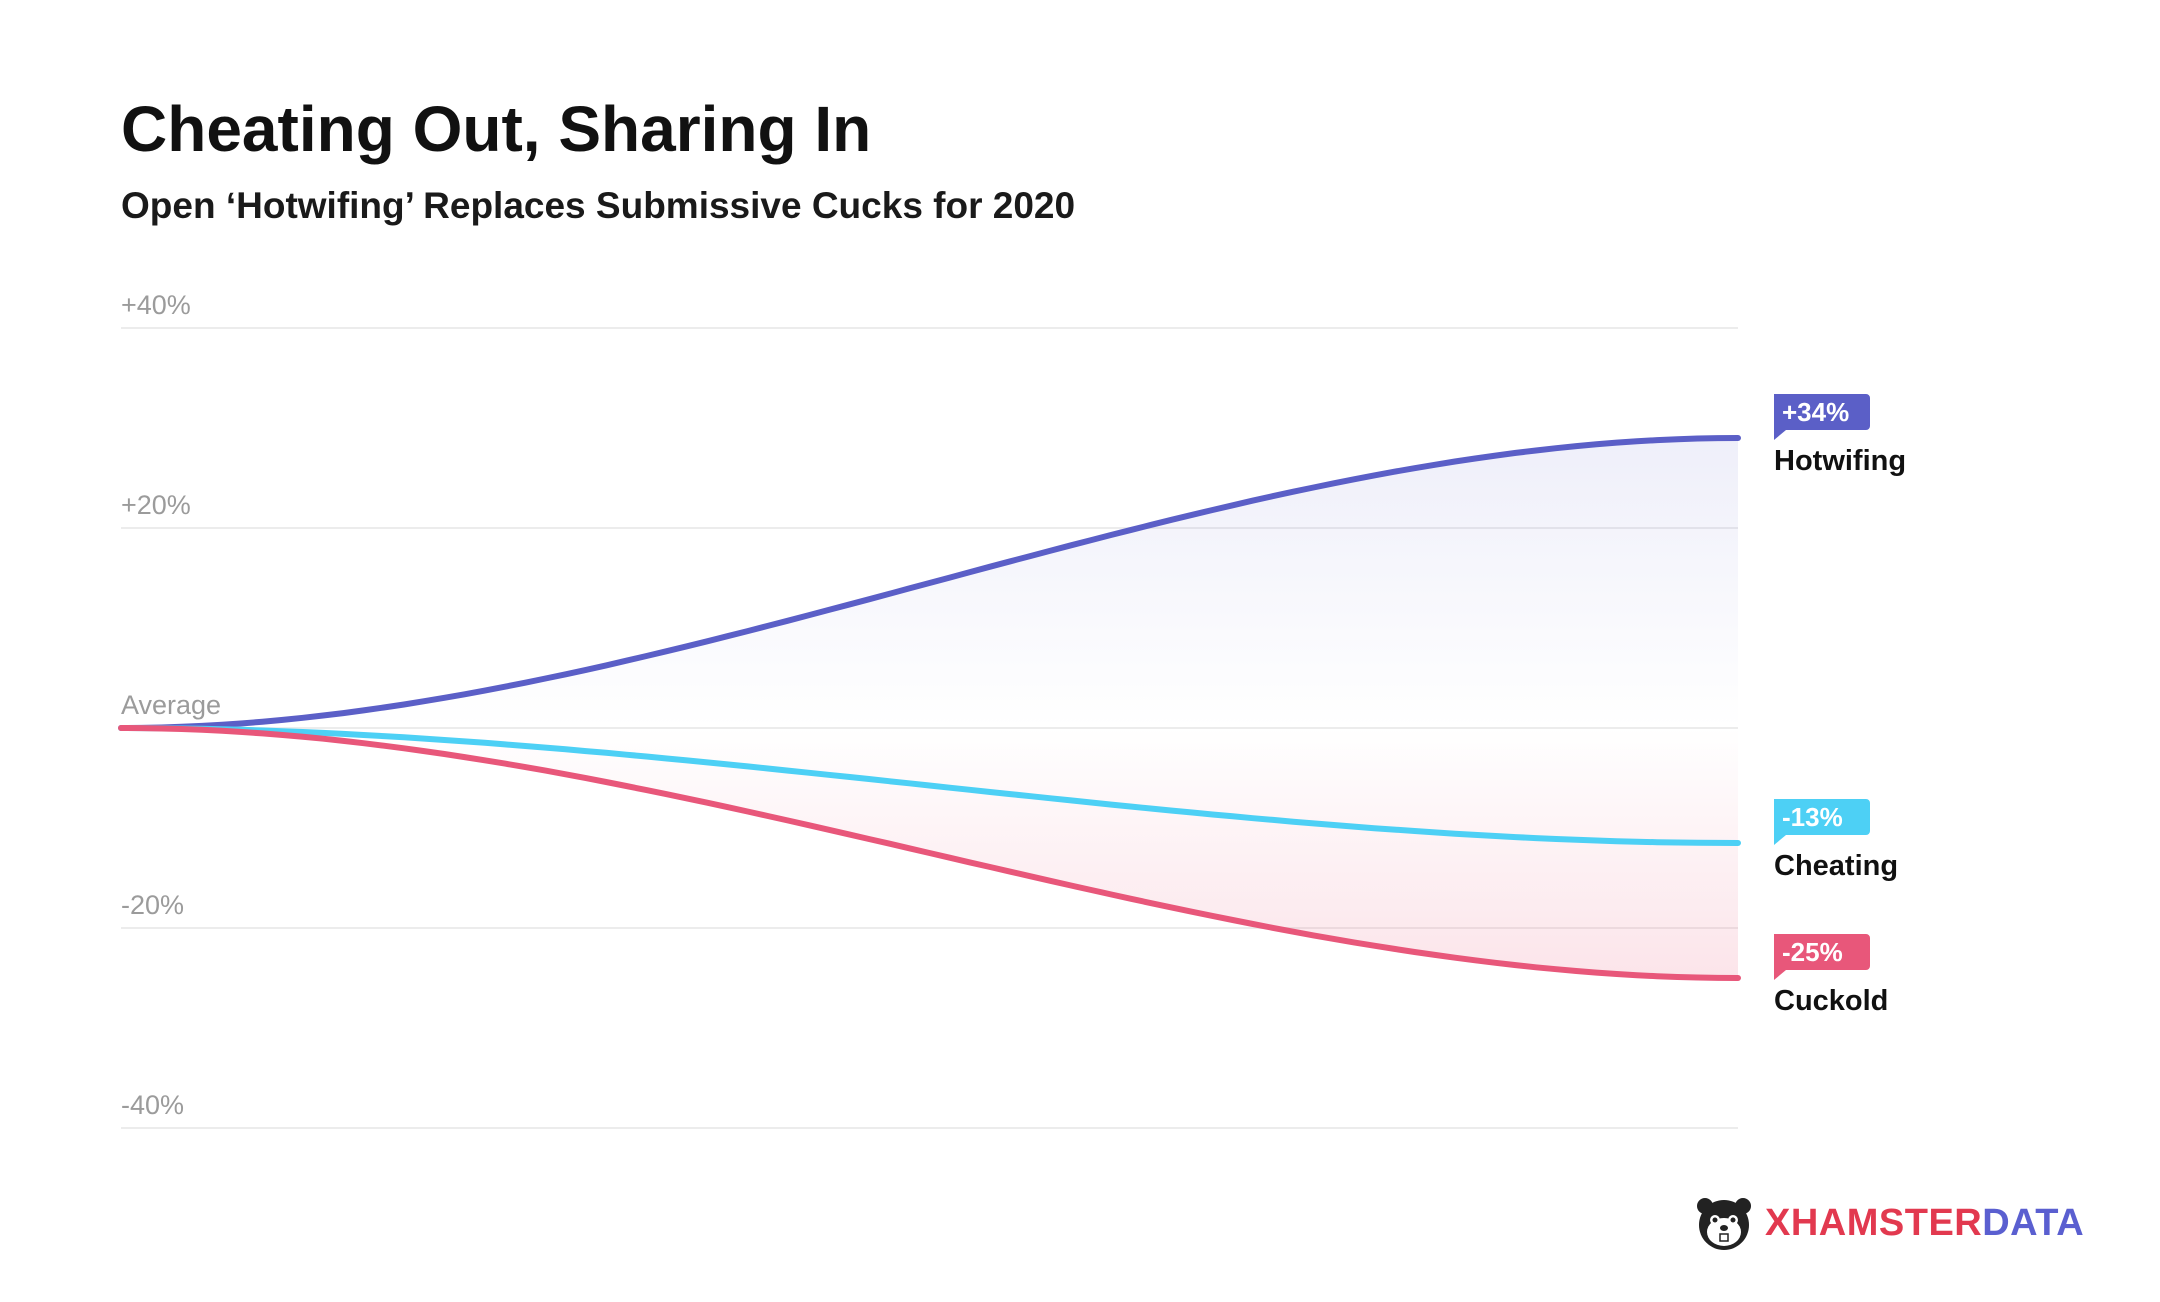 The width and height of the screenshot is (2160, 1302). I want to click on series-end-label-cheating: -13% Cheating, so click(1836, 840).